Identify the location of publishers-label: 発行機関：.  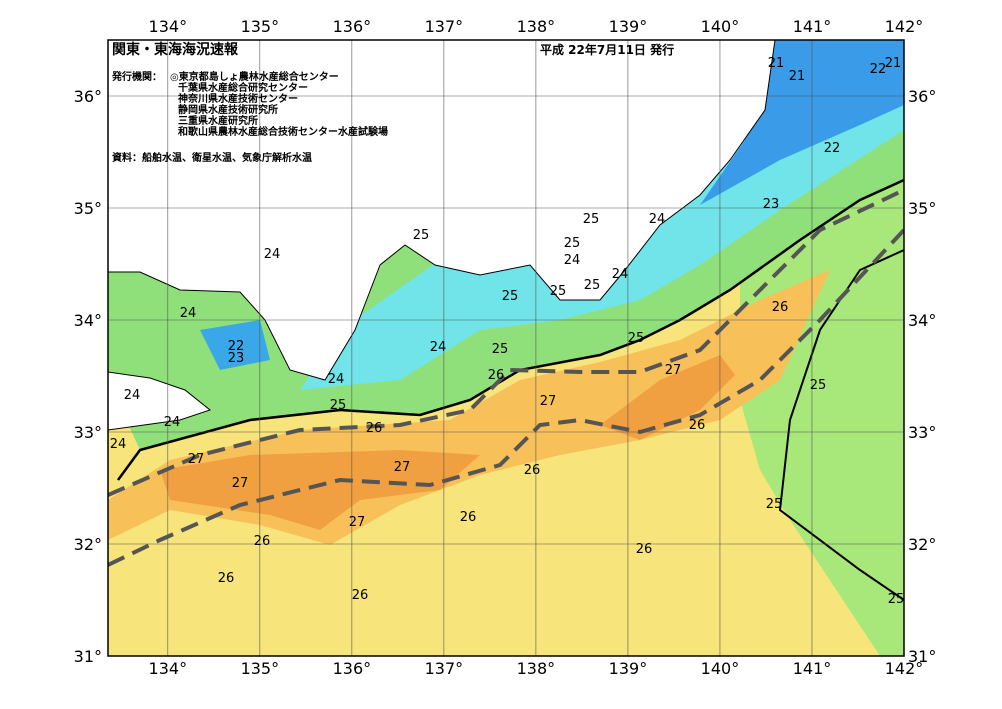
(136, 76).